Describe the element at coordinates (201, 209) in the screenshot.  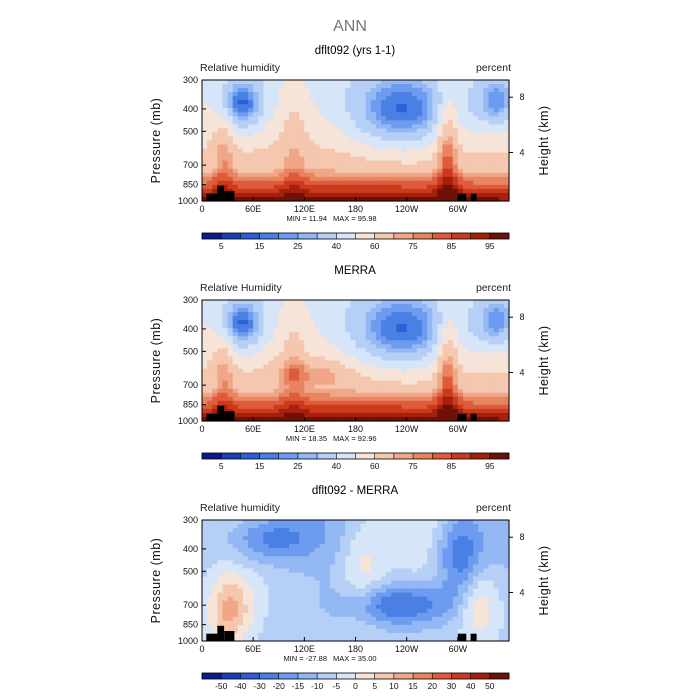
I see `x-tick-label: 0` at that location.